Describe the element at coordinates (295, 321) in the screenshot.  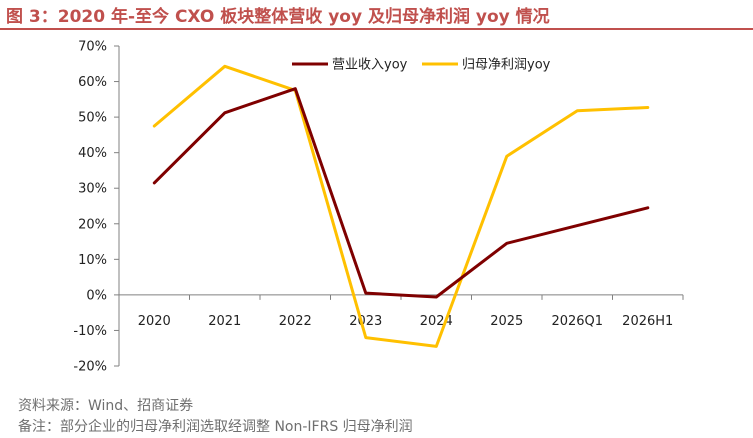
I see `x-tick-label: 2022` at that location.